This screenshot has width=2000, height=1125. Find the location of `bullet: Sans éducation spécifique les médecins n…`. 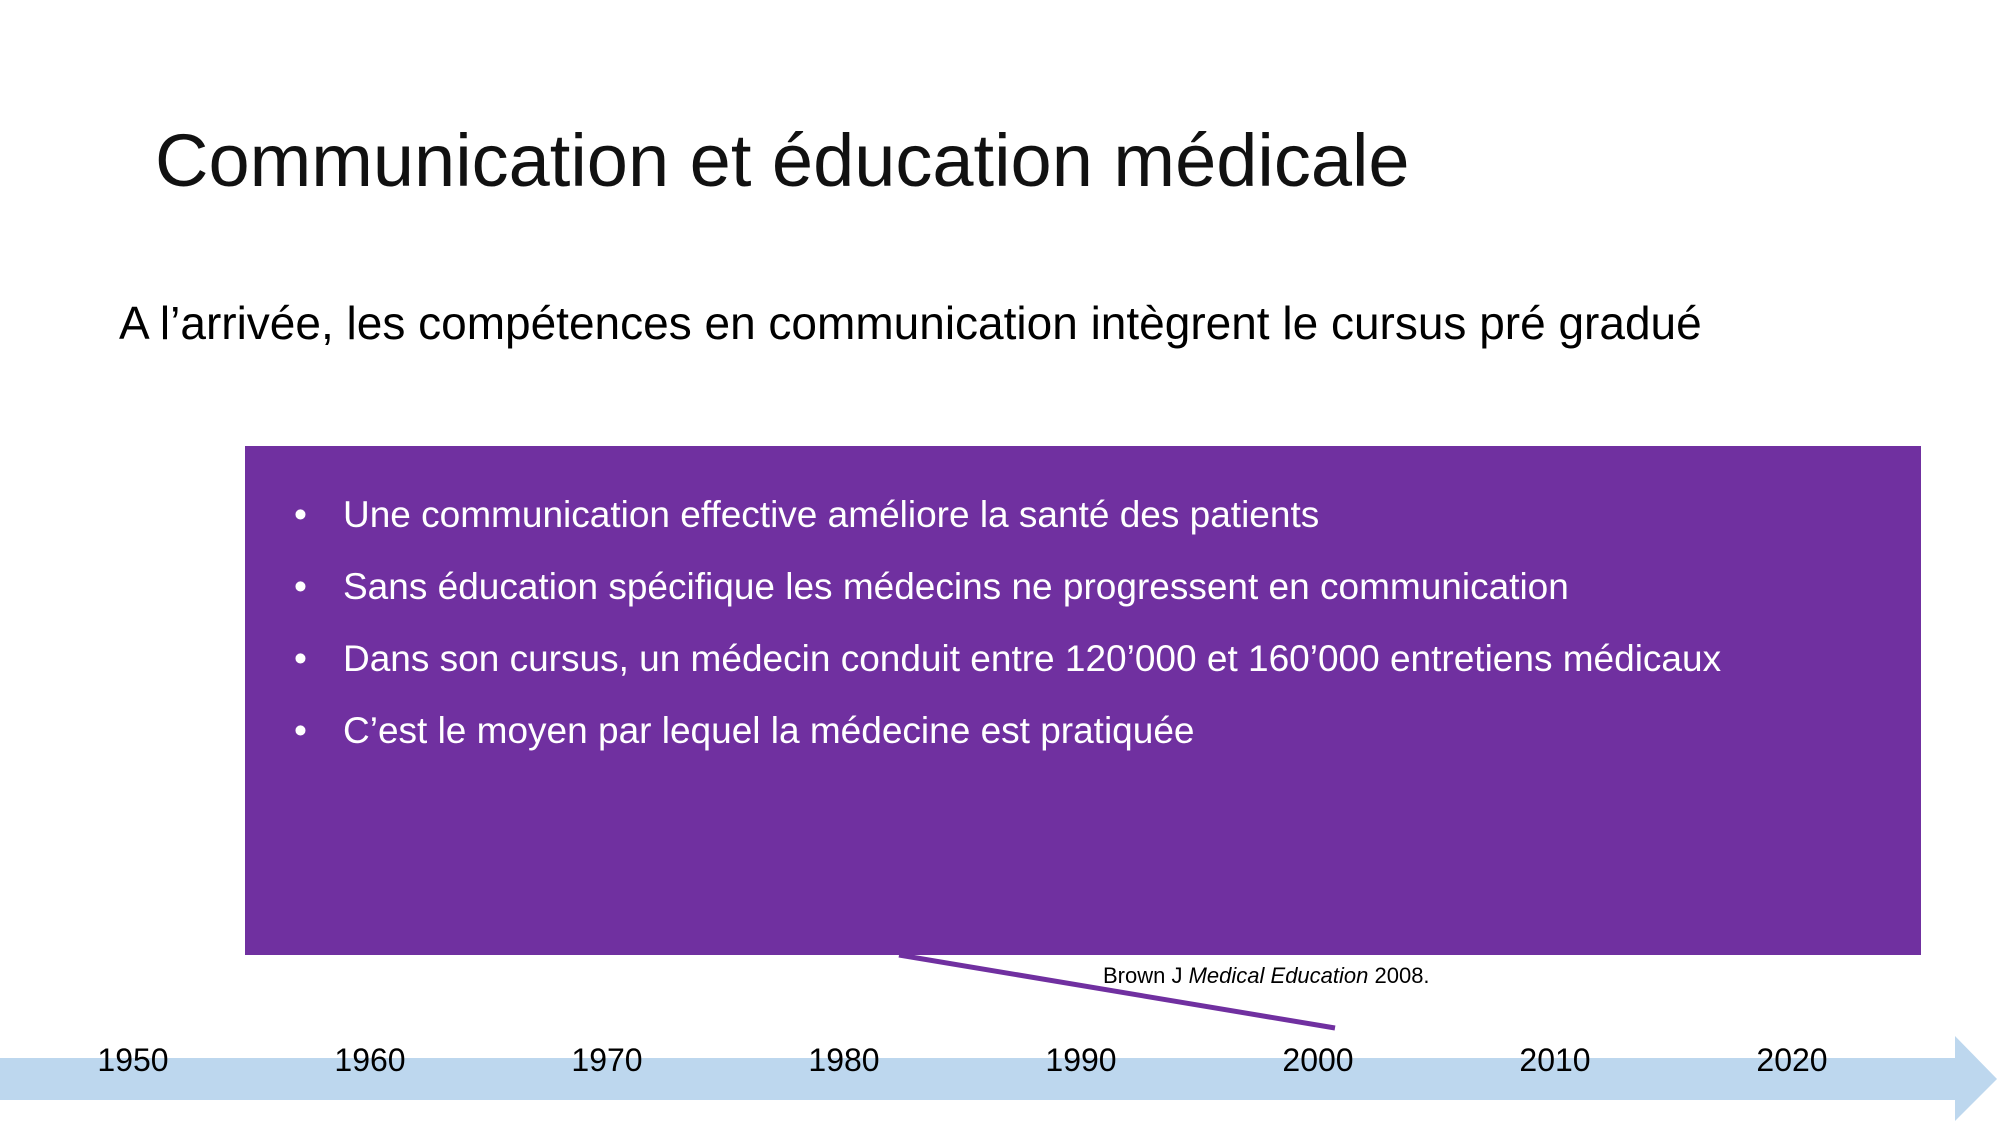

bullet: Sans éducation spécifique les médecins n… is located at coordinates (1094, 586).